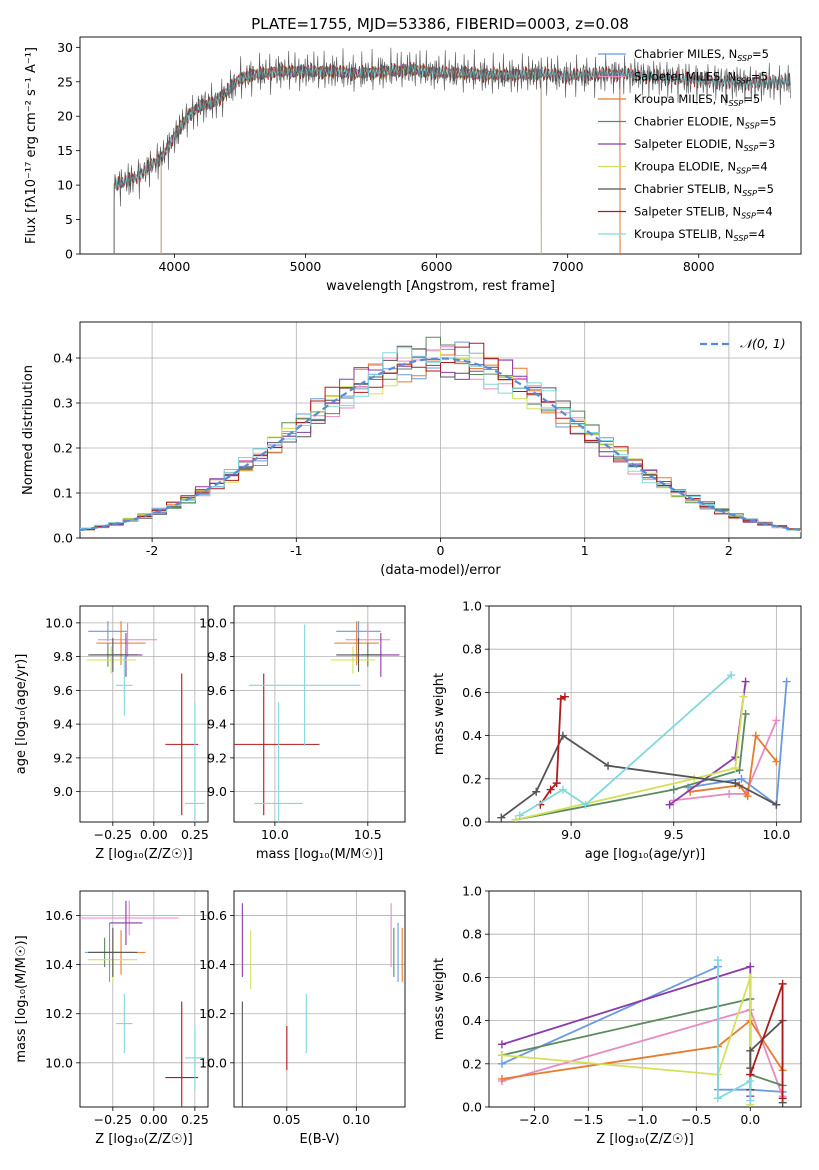 The image size is (819, 1170). Describe the element at coordinates (113, 834) in the screenshot. I see `x-tick-label: −0.25` at that location.